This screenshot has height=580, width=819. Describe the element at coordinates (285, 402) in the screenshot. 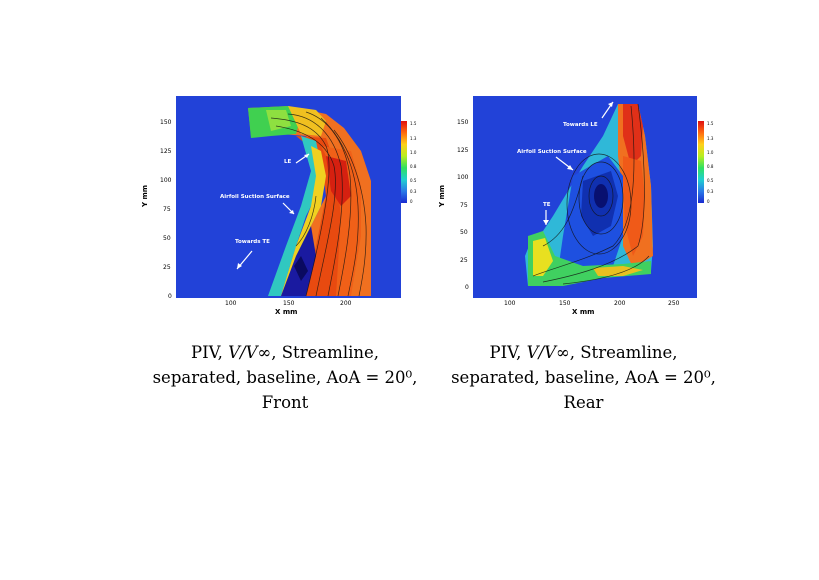

I see `caption-line-3: Front` at that location.